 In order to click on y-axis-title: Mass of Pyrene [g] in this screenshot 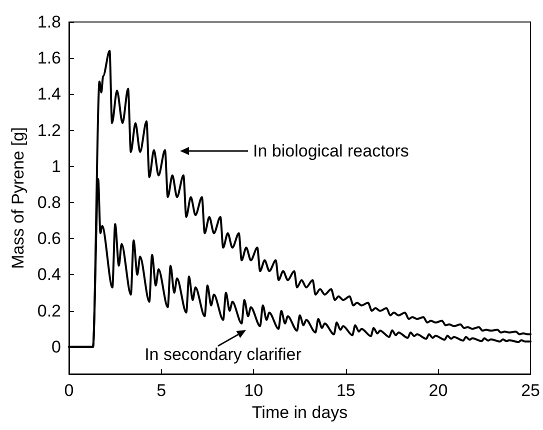, I will do `click(18, 198)`.